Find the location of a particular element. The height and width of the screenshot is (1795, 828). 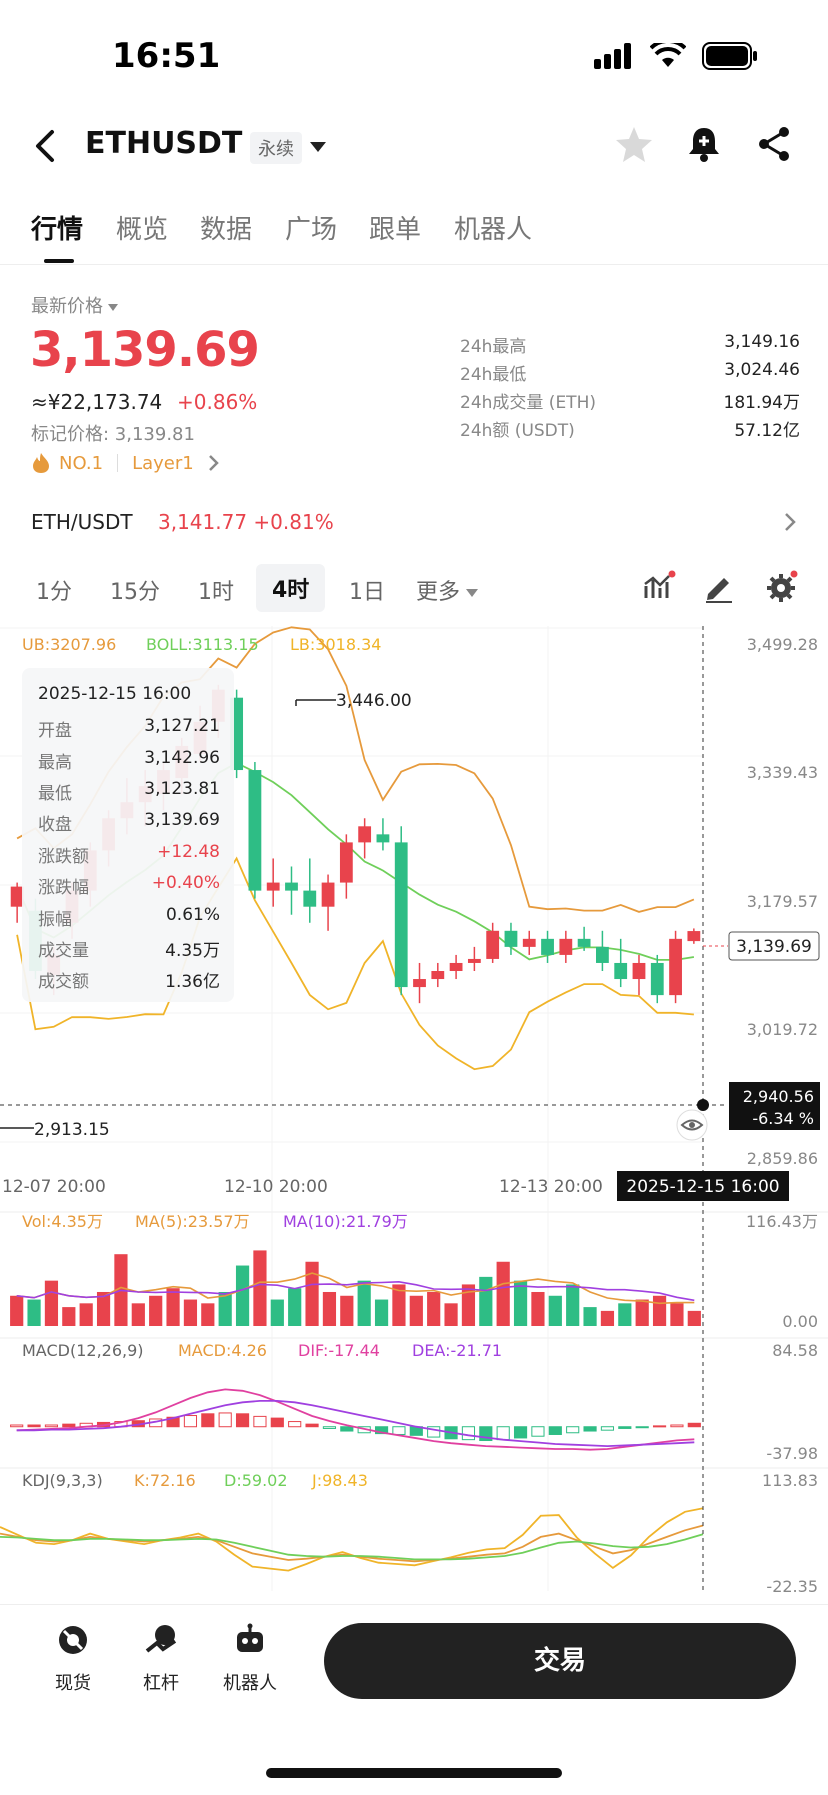

time-axis-tick: 12-13 20:00 is located at coordinates (551, 1187).